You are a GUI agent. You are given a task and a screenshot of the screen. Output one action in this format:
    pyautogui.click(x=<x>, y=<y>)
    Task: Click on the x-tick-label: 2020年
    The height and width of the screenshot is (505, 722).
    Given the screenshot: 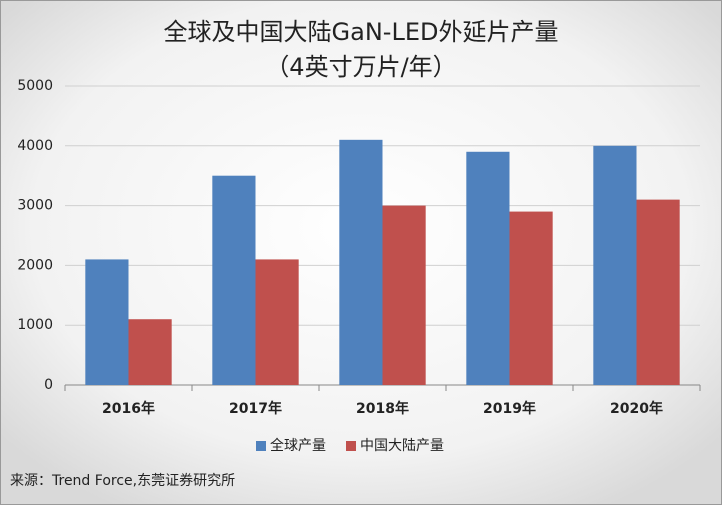 What is the action you would take?
    pyautogui.click(x=636, y=408)
    